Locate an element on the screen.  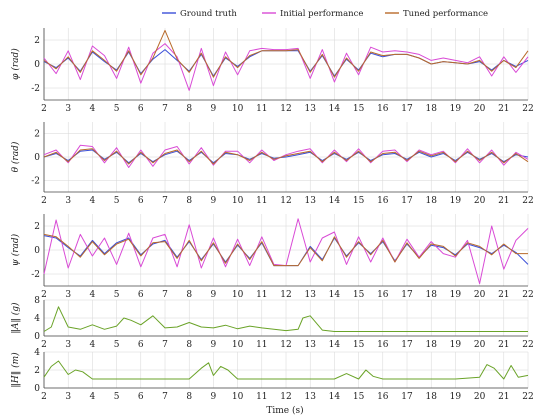
x-axis-label: Time (s) is located at coordinates (284, 410).